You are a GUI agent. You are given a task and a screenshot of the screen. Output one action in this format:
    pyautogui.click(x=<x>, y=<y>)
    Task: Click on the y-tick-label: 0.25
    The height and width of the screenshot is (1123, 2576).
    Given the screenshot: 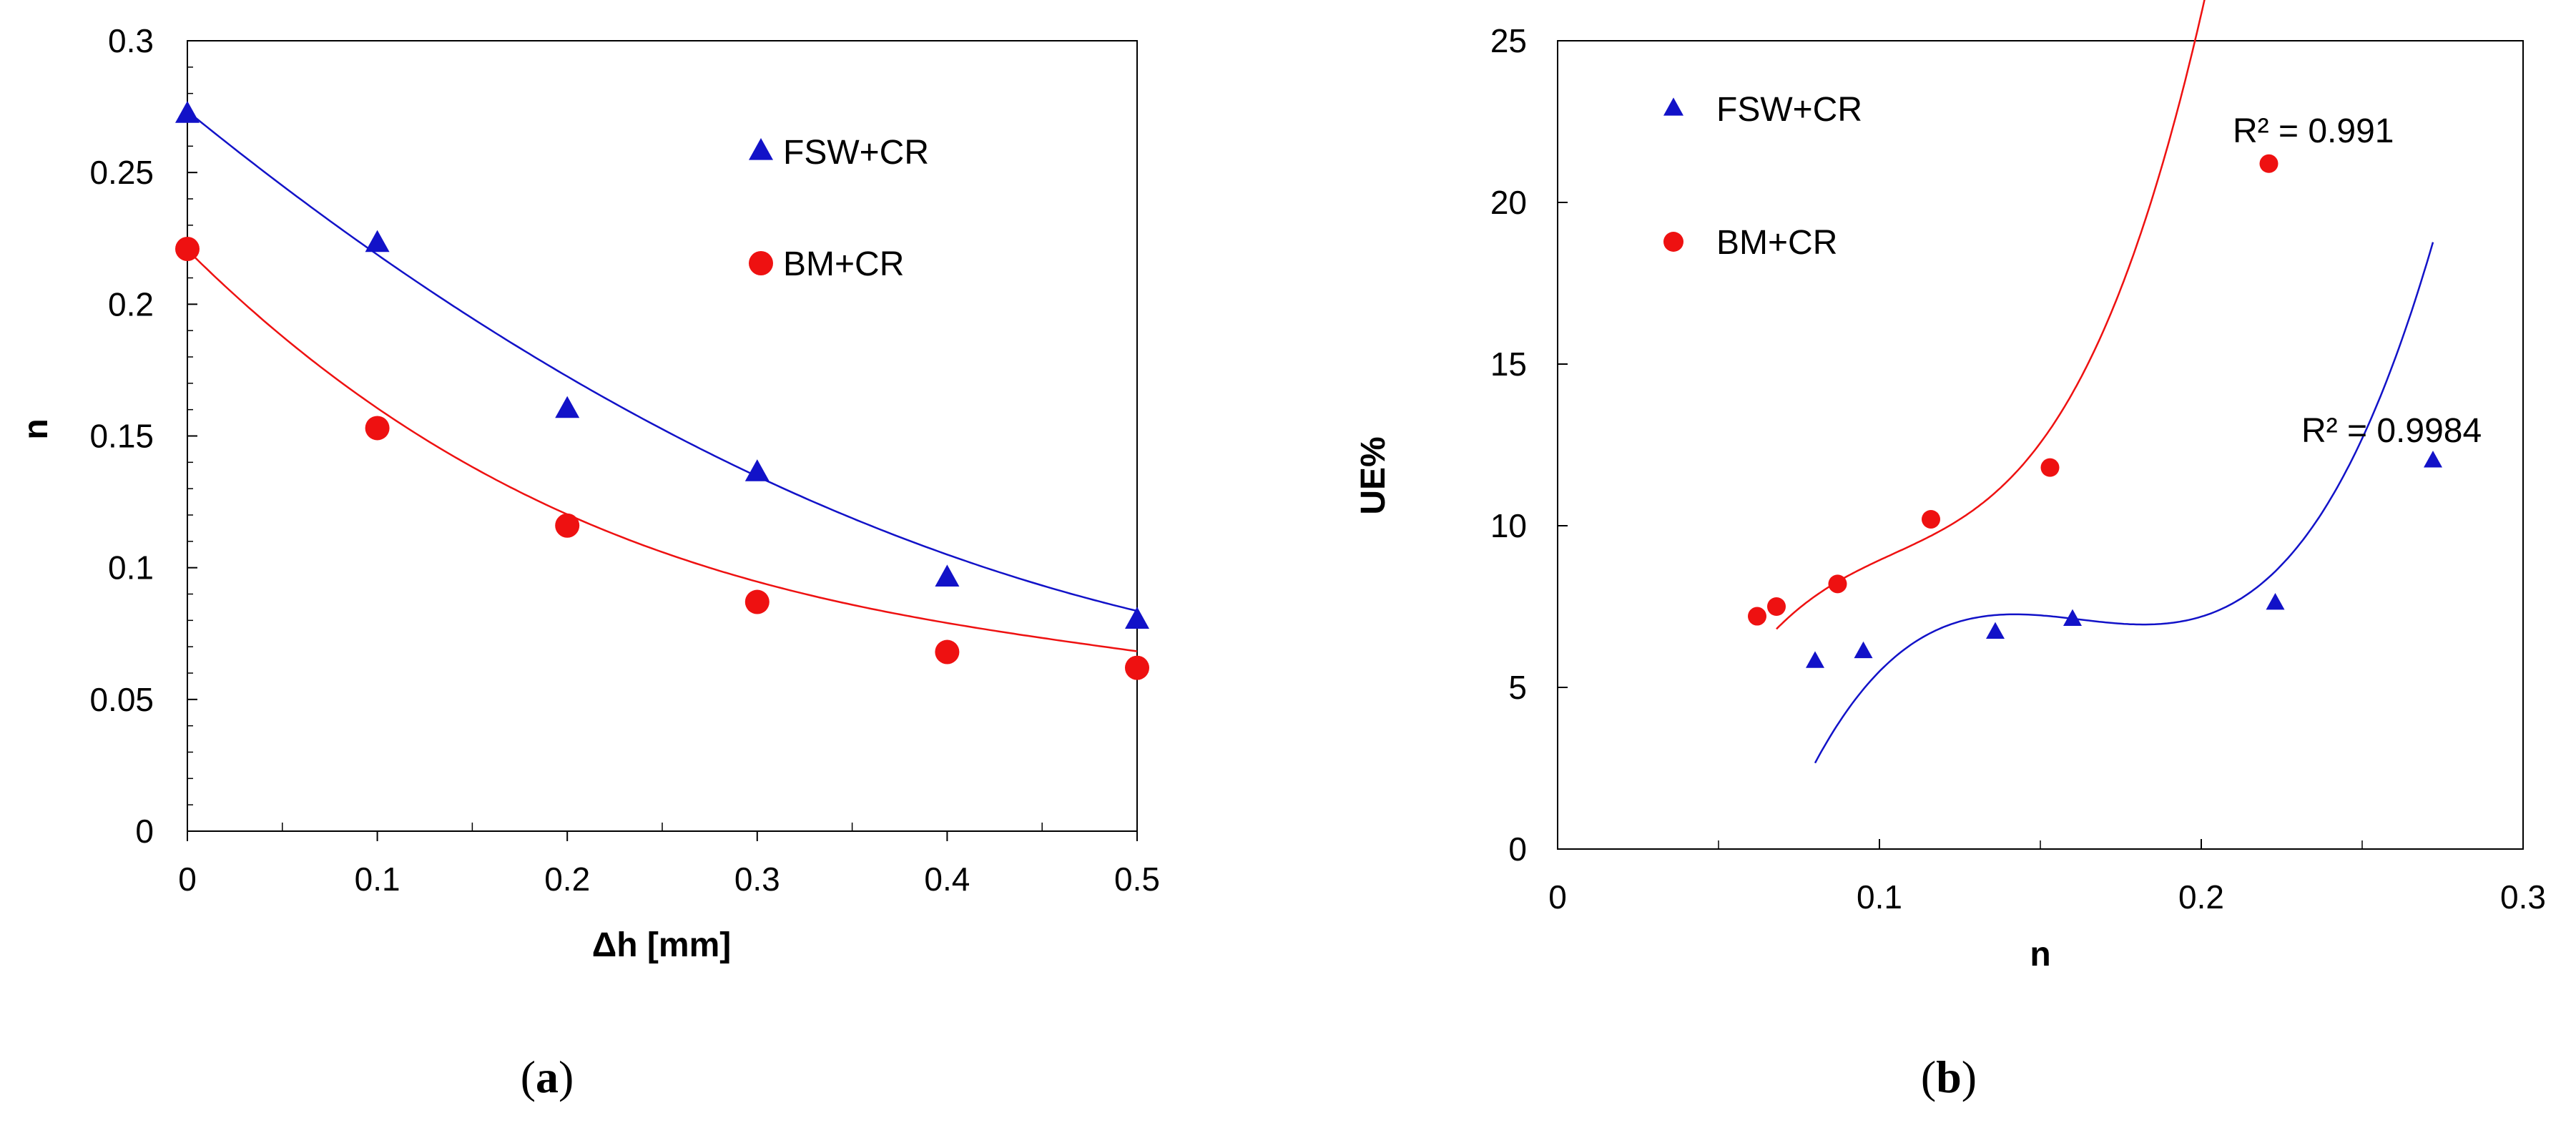 What is the action you would take?
    pyautogui.click(x=122, y=172)
    